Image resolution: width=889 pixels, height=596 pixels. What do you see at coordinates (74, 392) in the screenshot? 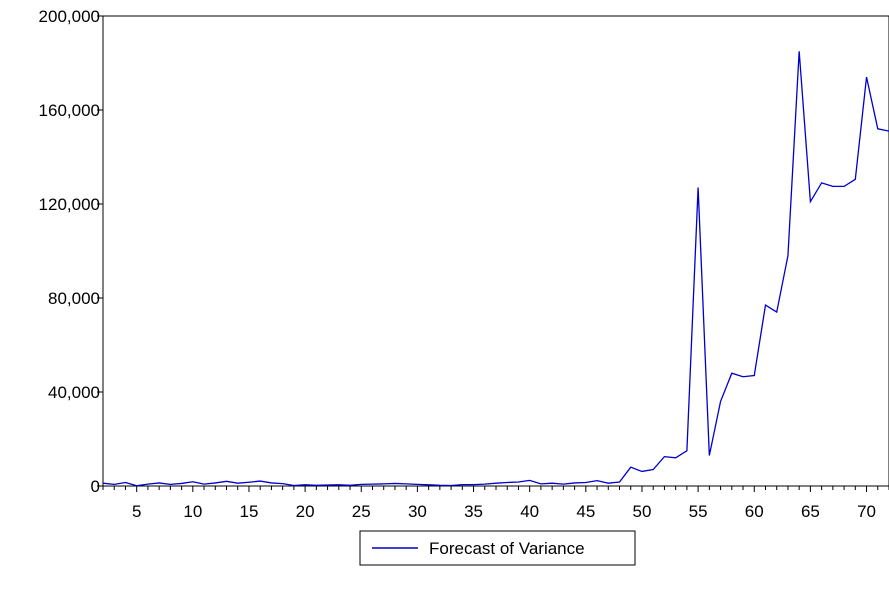
I see `y-tick-label: 40,000` at bounding box center [74, 392].